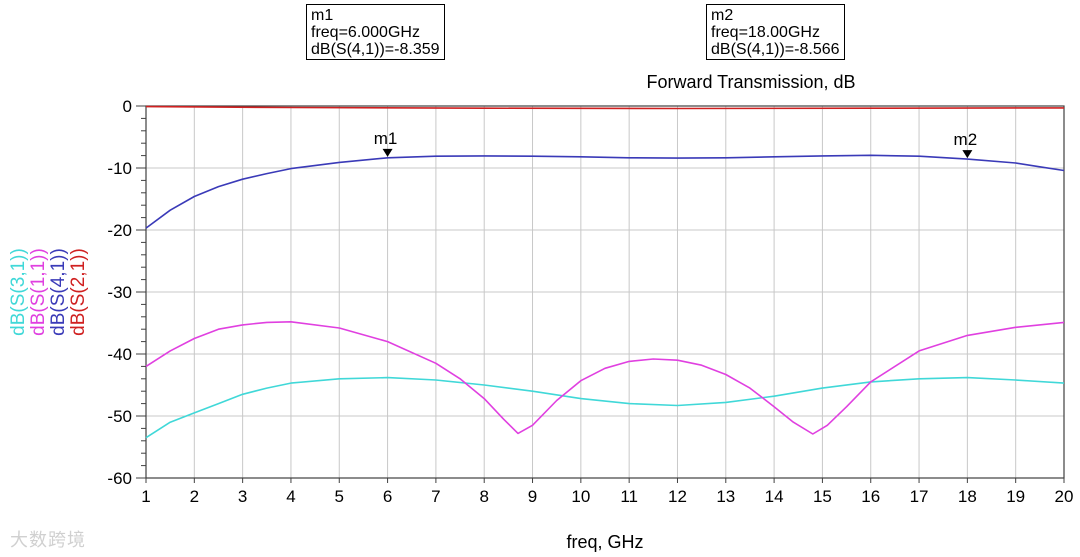 The image size is (1080, 557). What do you see at coordinates (677, 496) in the screenshot?
I see `x-tick-label: 12` at bounding box center [677, 496].